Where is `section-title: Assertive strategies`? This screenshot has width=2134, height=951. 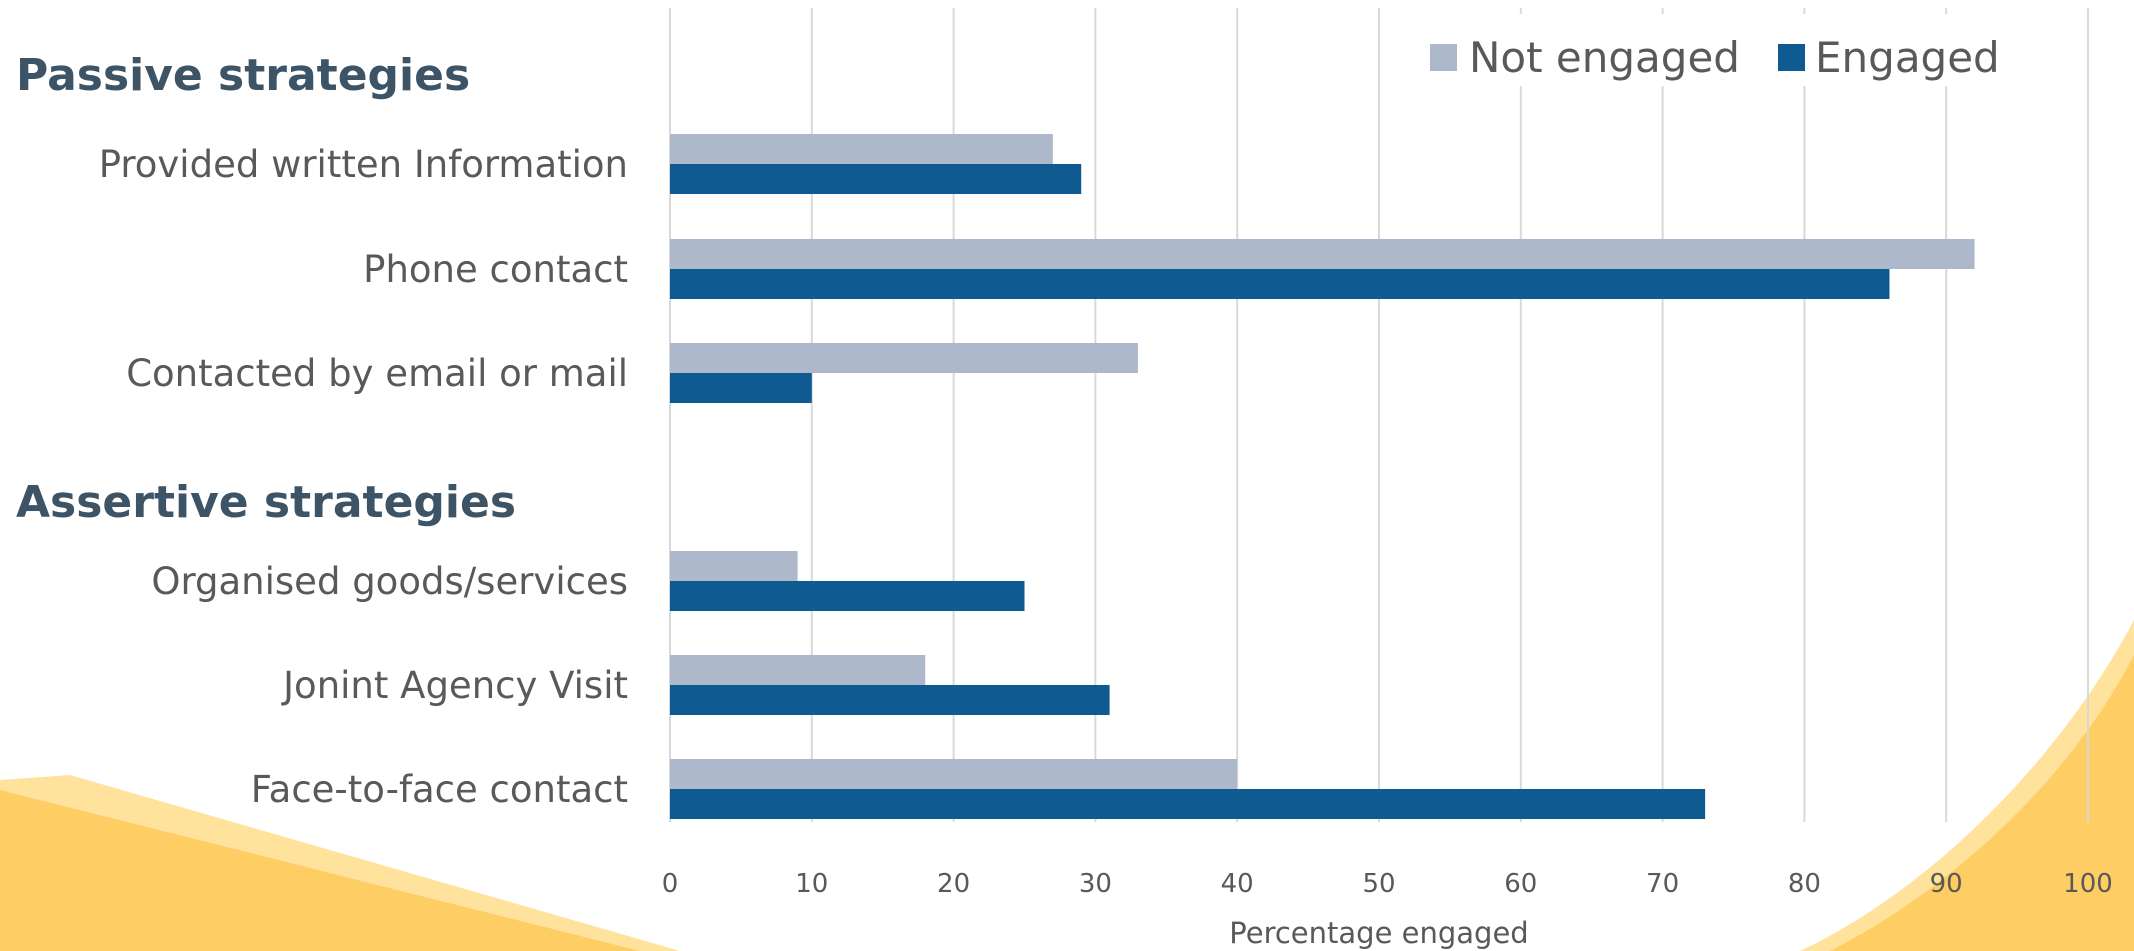
section-title: Assertive strategies is located at coordinates (266, 502).